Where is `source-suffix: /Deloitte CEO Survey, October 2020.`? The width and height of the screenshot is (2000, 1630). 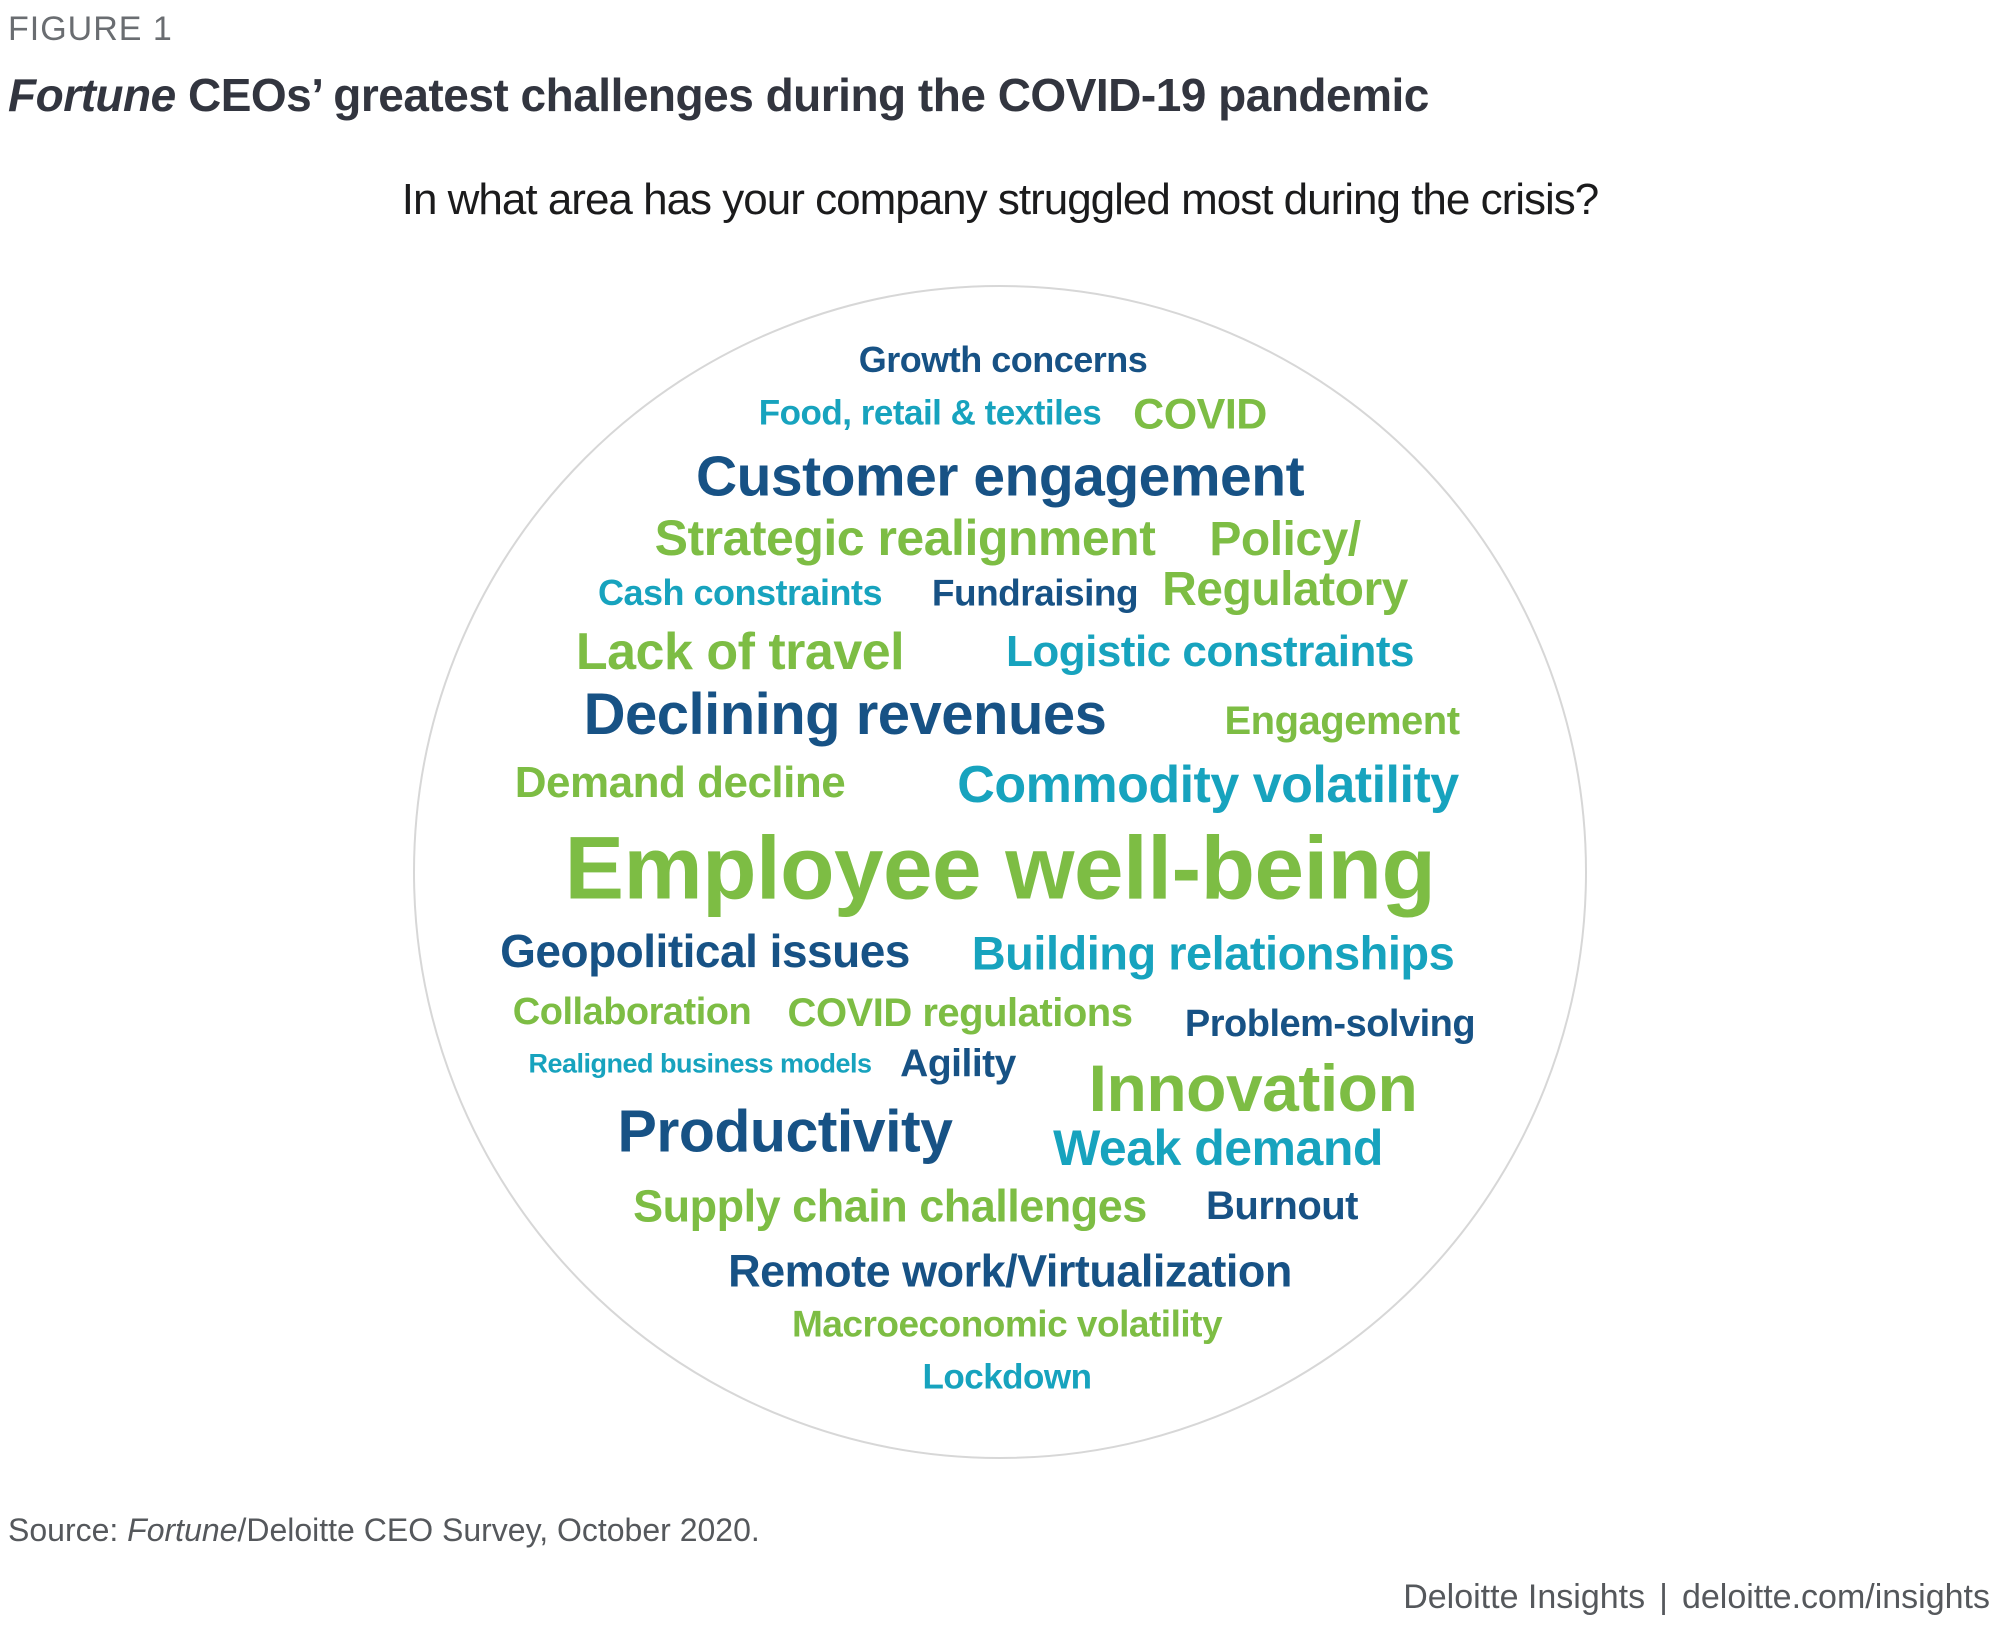 source-suffix: /Deloitte CEO Survey, October 2020. is located at coordinates (498, 1530).